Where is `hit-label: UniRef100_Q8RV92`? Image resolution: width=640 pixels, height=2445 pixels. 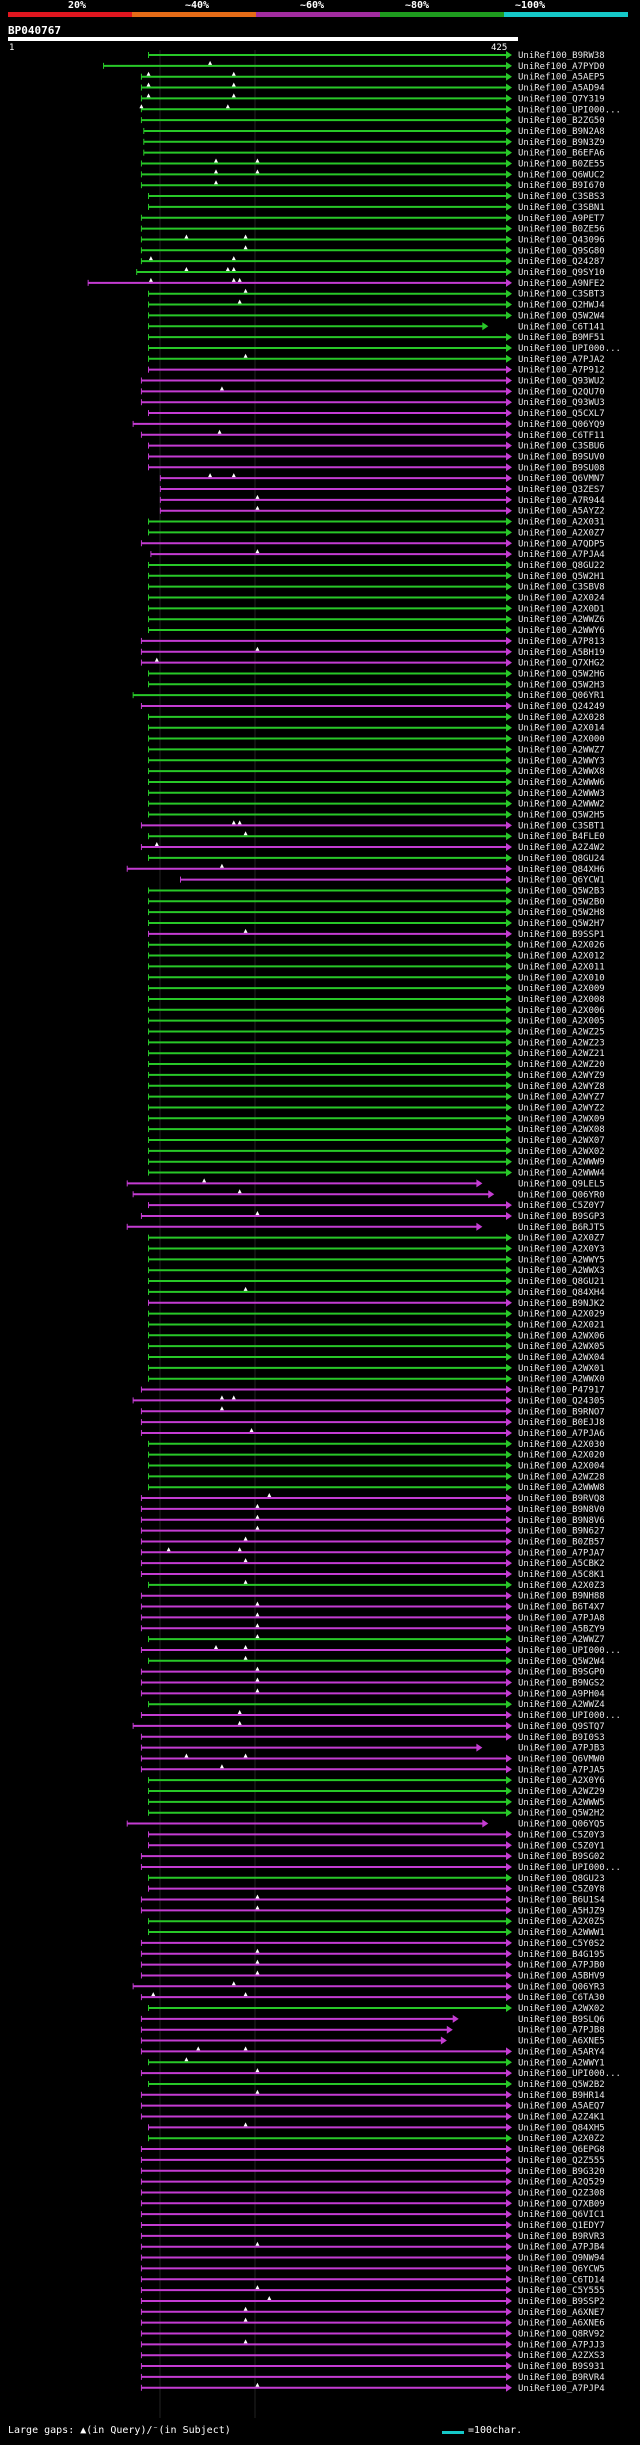 hit-label: UniRef100_Q8RV92 is located at coordinates (561, 2335).